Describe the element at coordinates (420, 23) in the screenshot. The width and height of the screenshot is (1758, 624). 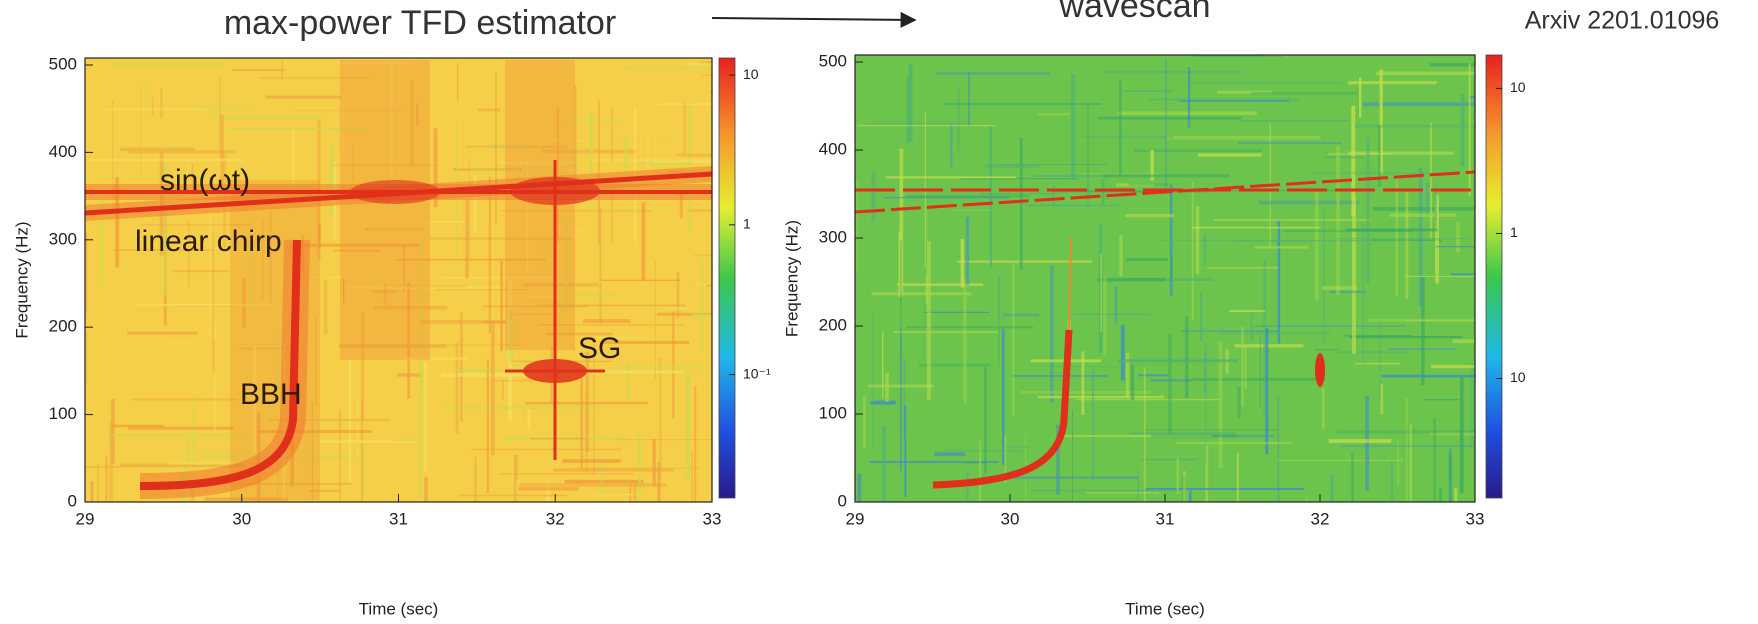
I see `chart-title: max-power TFD estimator` at that location.